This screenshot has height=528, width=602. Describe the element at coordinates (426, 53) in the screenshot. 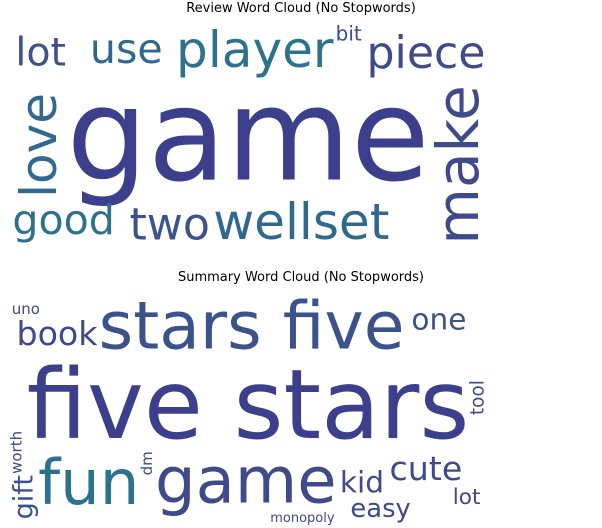

I see `cloud-word: piece` at that location.